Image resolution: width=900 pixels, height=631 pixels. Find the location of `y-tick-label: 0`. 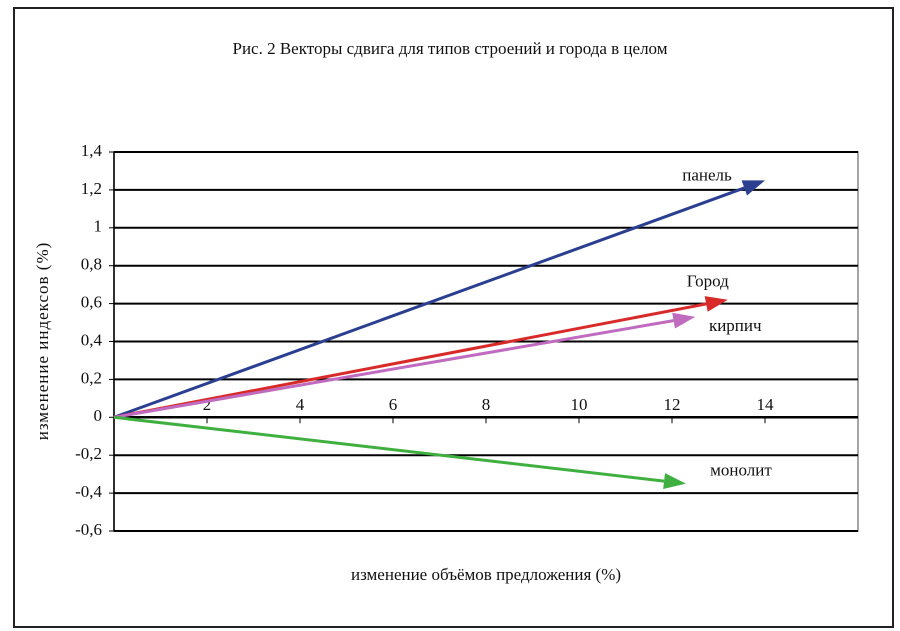

y-tick-label: 0 is located at coordinates (98, 415).